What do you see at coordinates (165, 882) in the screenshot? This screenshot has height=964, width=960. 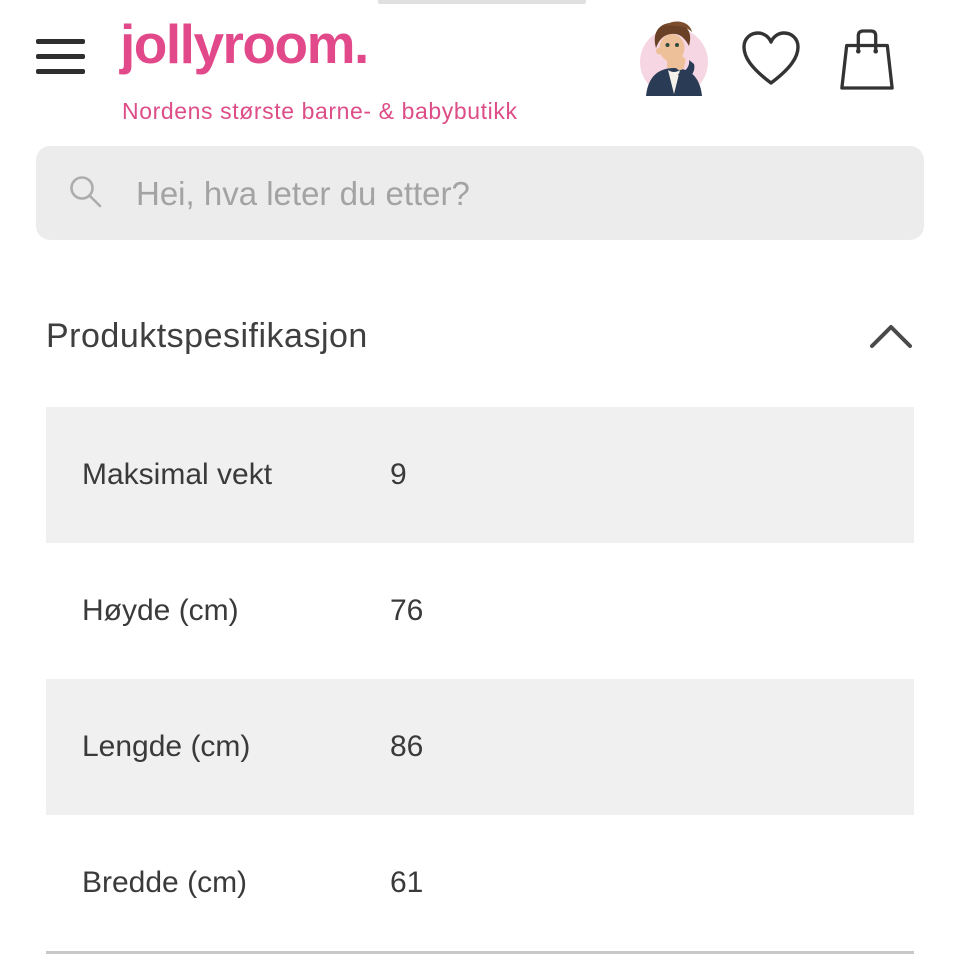 I see `spec-label: Bredde (cm)` at bounding box center [165, 882].